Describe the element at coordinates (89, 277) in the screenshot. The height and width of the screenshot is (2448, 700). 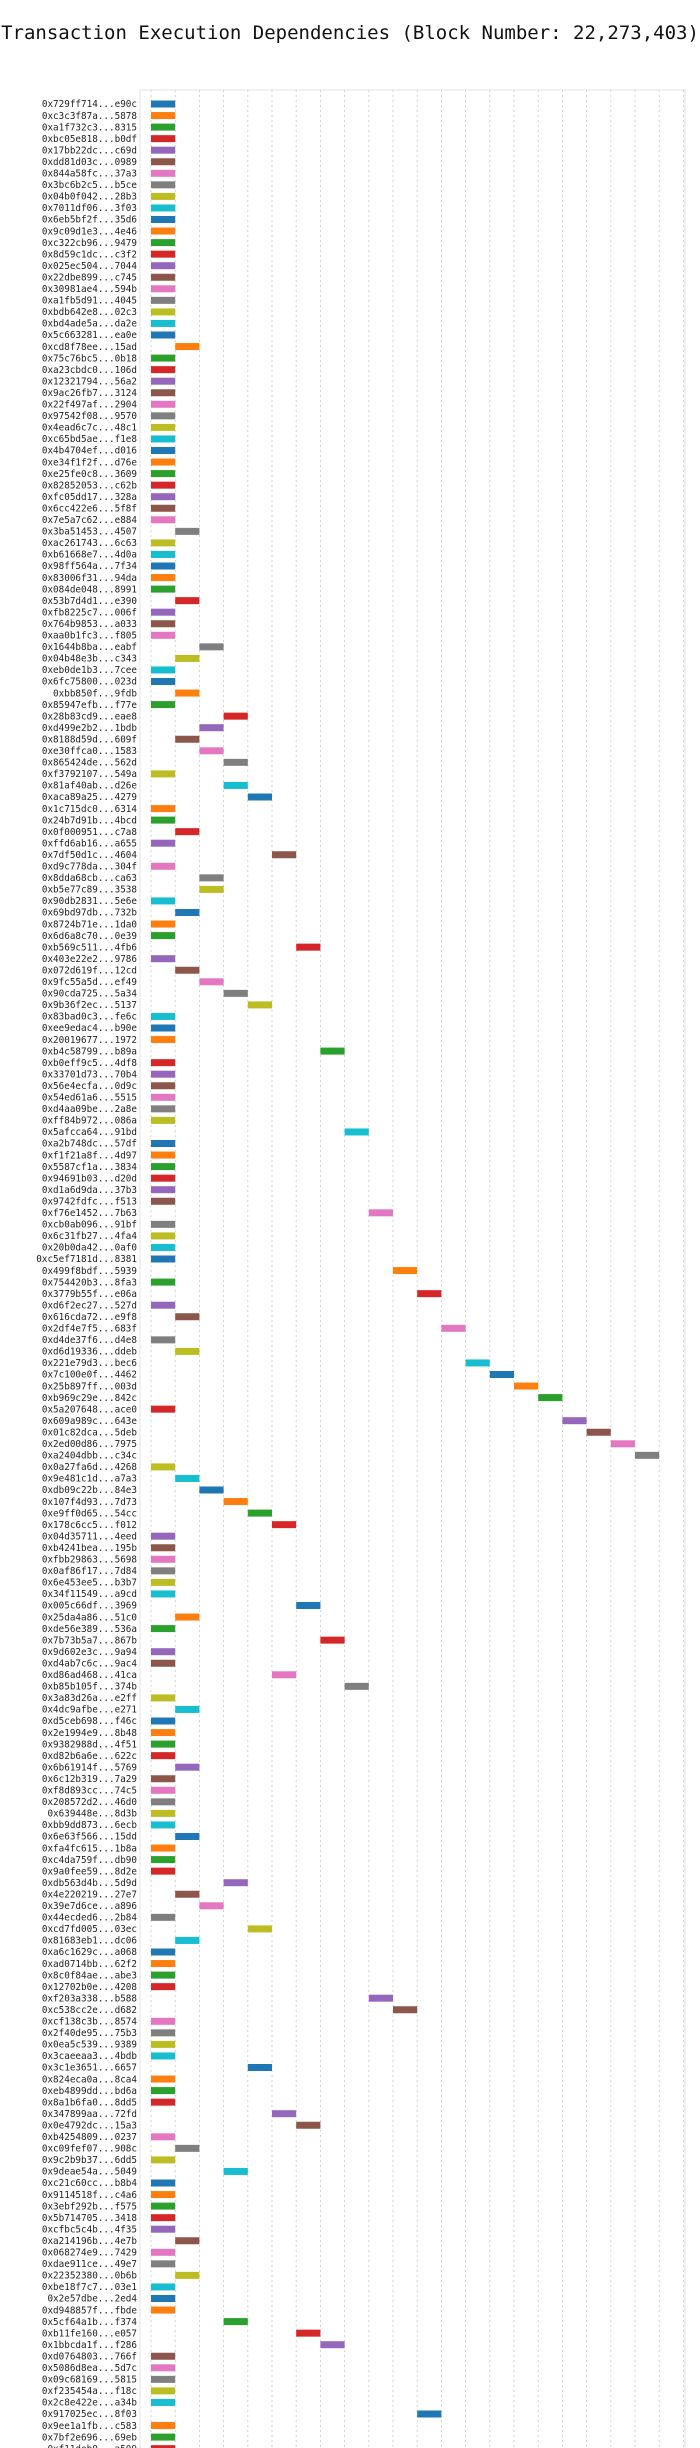
I see `transaction-label: 0x22dbe899...c745` at that location.